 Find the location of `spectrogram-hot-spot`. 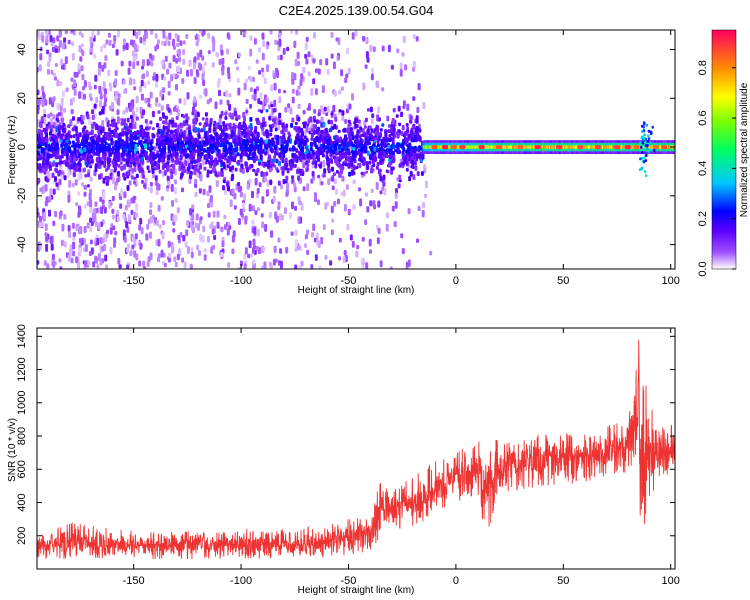

spectrogram-hot-spot is located at coordinates (498, 147).